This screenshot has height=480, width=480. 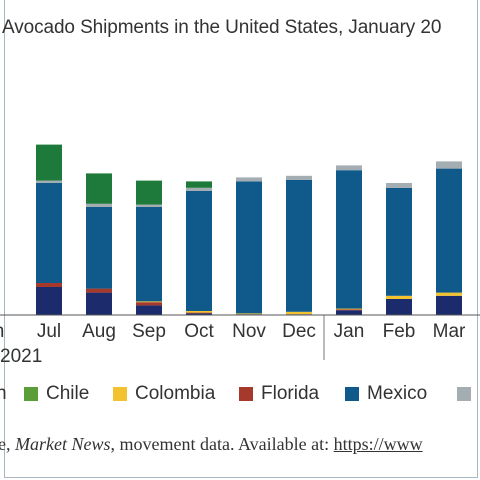 I want to click on source-link: https://www, so click(x=378, y=444).